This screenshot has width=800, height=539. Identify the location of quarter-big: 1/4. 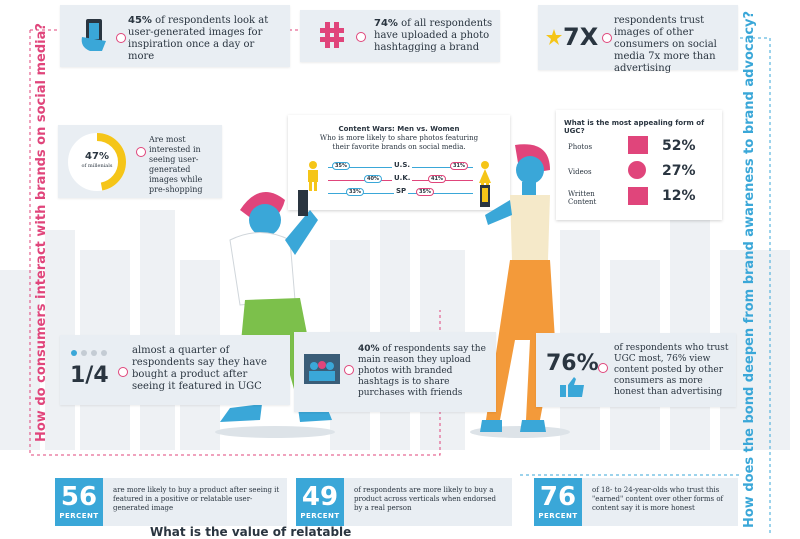
(89, 375).